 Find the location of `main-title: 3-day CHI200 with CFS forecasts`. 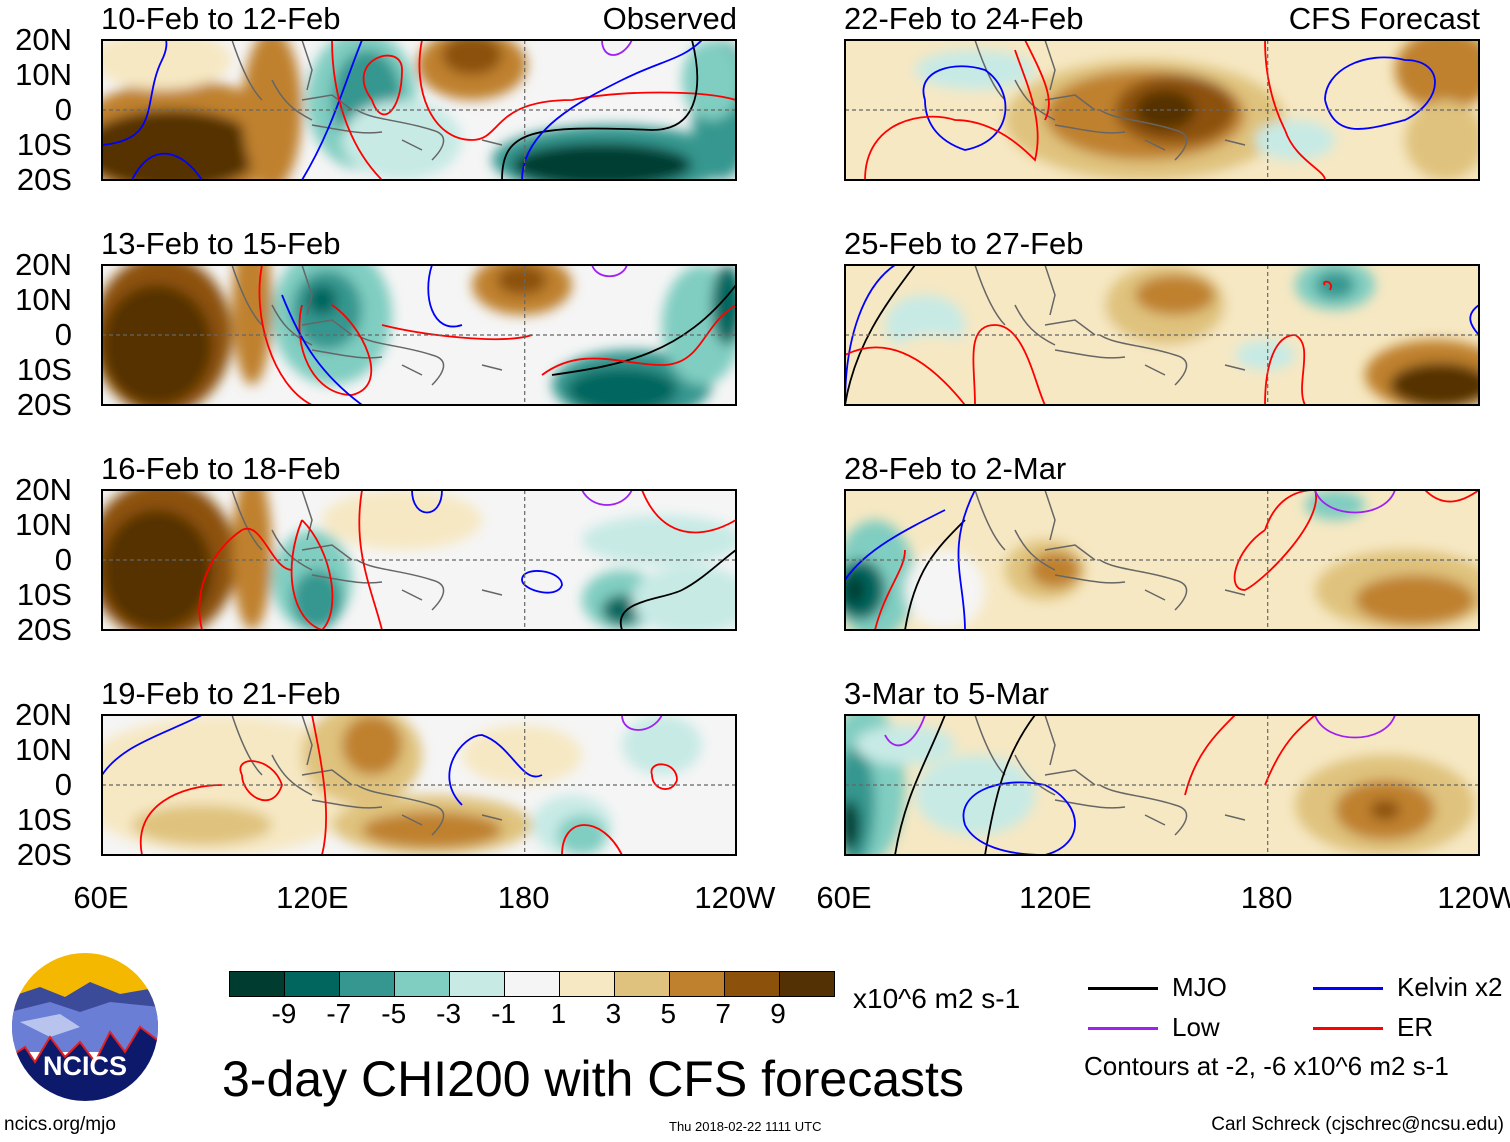

main-title: 3-day CHI200 with CFS forecasts is located at coordinates (593, 1079).